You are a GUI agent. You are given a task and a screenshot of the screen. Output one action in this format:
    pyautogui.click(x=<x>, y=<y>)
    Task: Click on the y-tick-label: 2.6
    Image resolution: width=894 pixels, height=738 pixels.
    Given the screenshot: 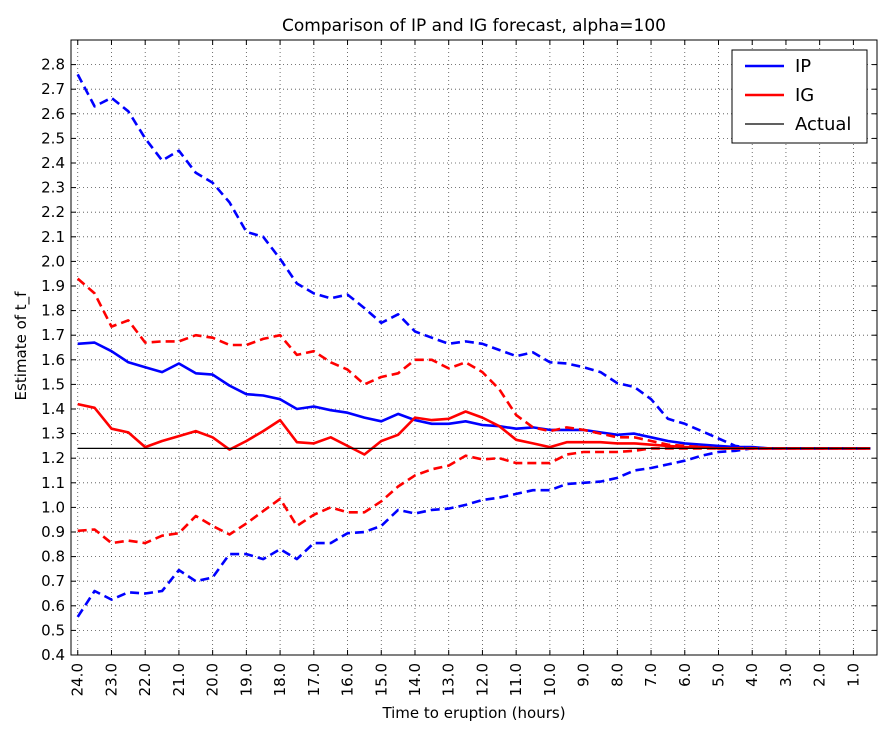 What is the action you would take?
    pyautogui.click(x=53, y=114)
    